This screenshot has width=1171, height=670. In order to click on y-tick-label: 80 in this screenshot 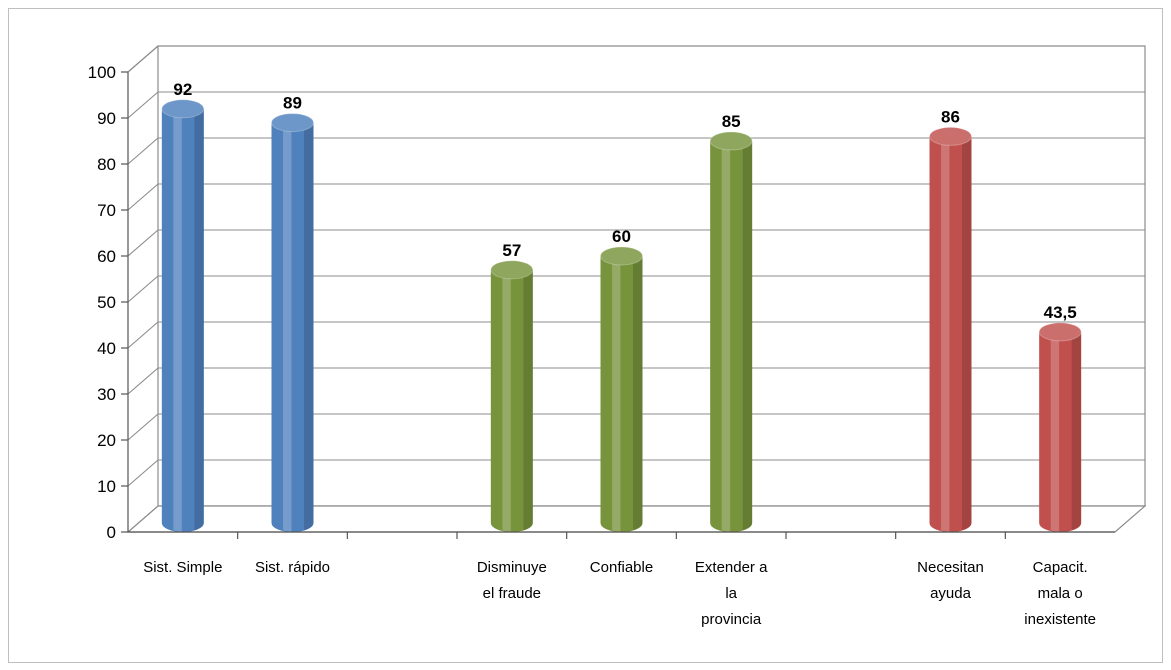, I will do `click(106, 164)`.